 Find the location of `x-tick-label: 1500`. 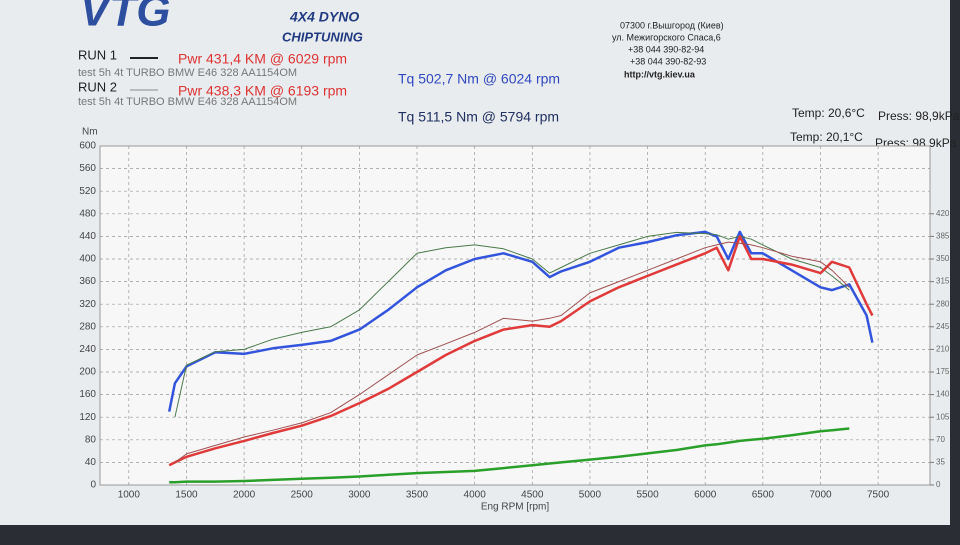

x-tick-label: 1500 is located at coordinates (186, 495).